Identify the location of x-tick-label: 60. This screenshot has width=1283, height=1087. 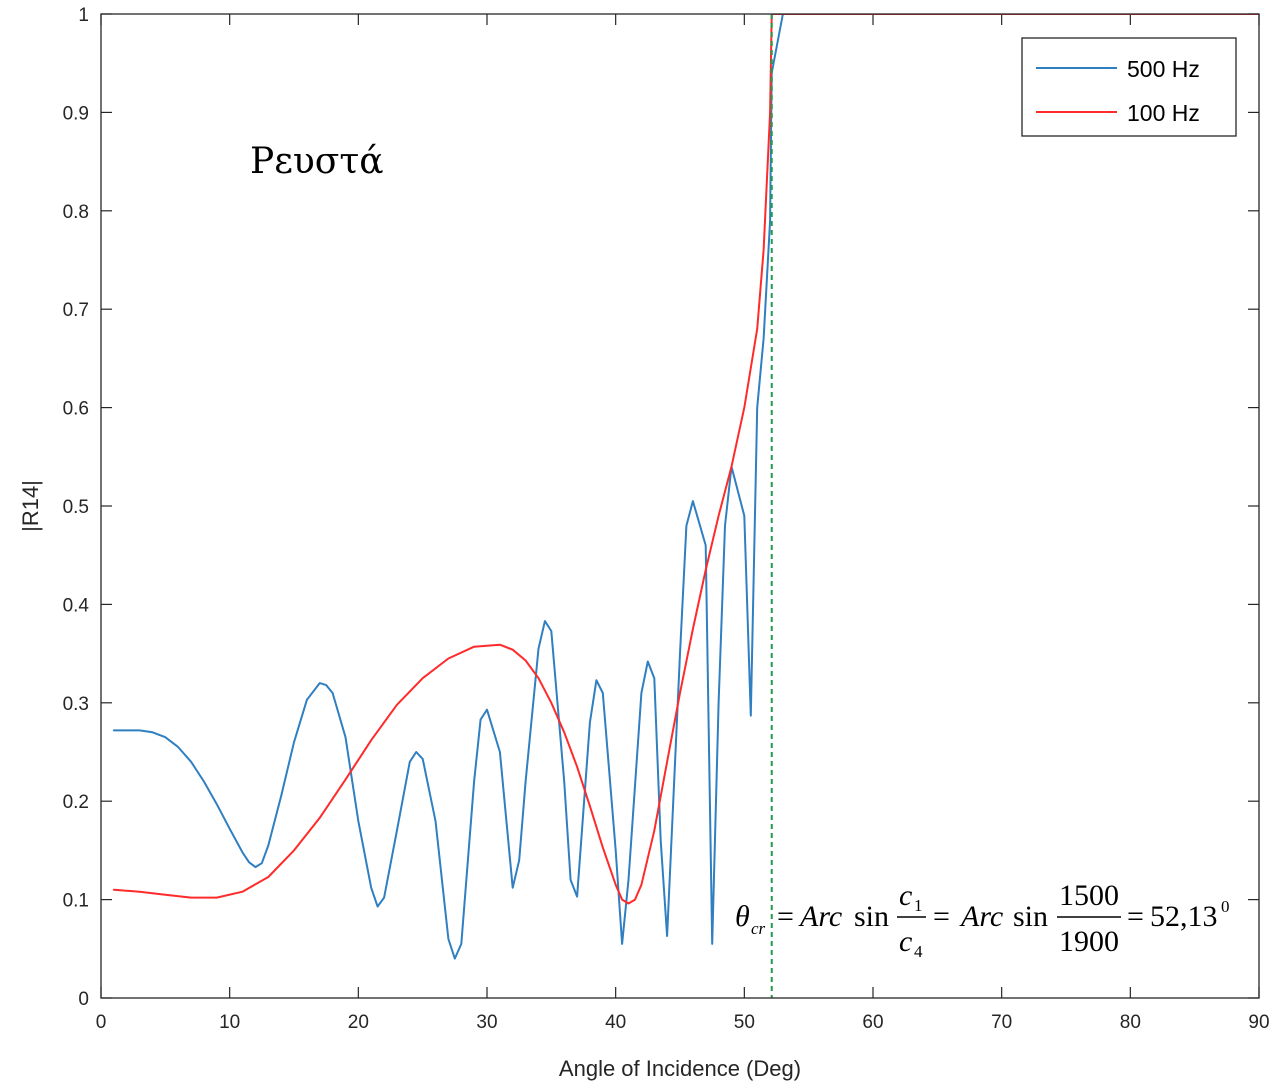
(872, 1022).